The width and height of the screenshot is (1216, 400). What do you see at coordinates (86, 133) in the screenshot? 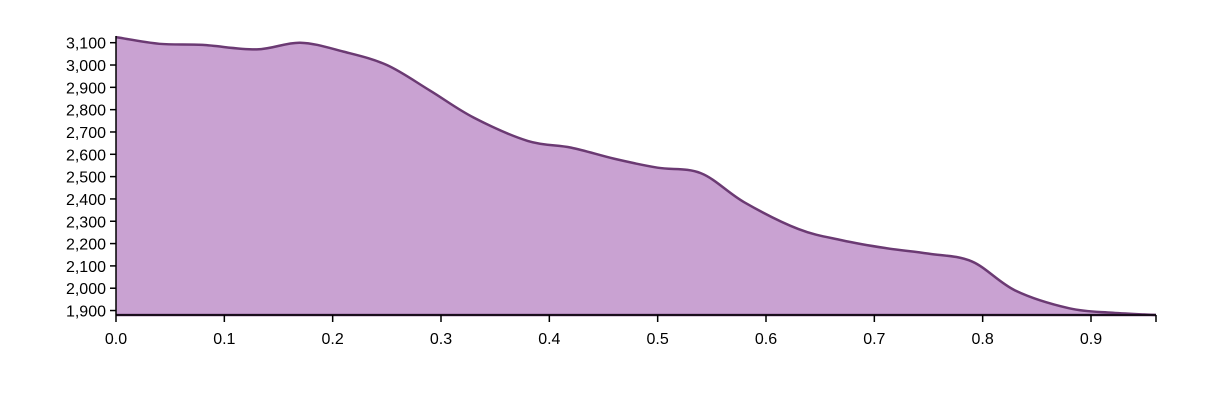
I see `y-tick-label: 2,700` at bounding box center [86, 133].